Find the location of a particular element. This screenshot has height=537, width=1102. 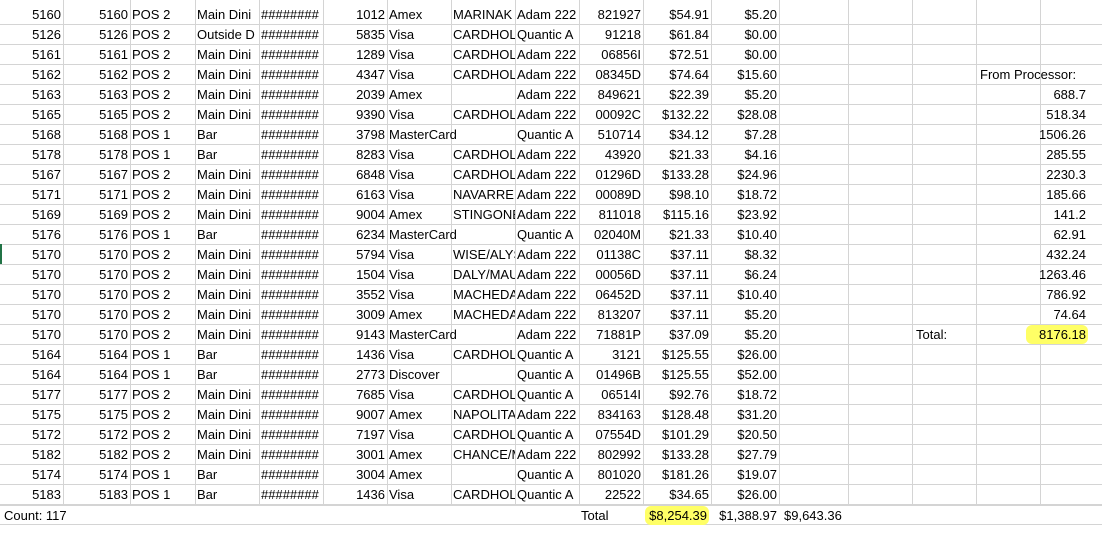

cell-amount: $74.64 is located at coordinates (689, 74).